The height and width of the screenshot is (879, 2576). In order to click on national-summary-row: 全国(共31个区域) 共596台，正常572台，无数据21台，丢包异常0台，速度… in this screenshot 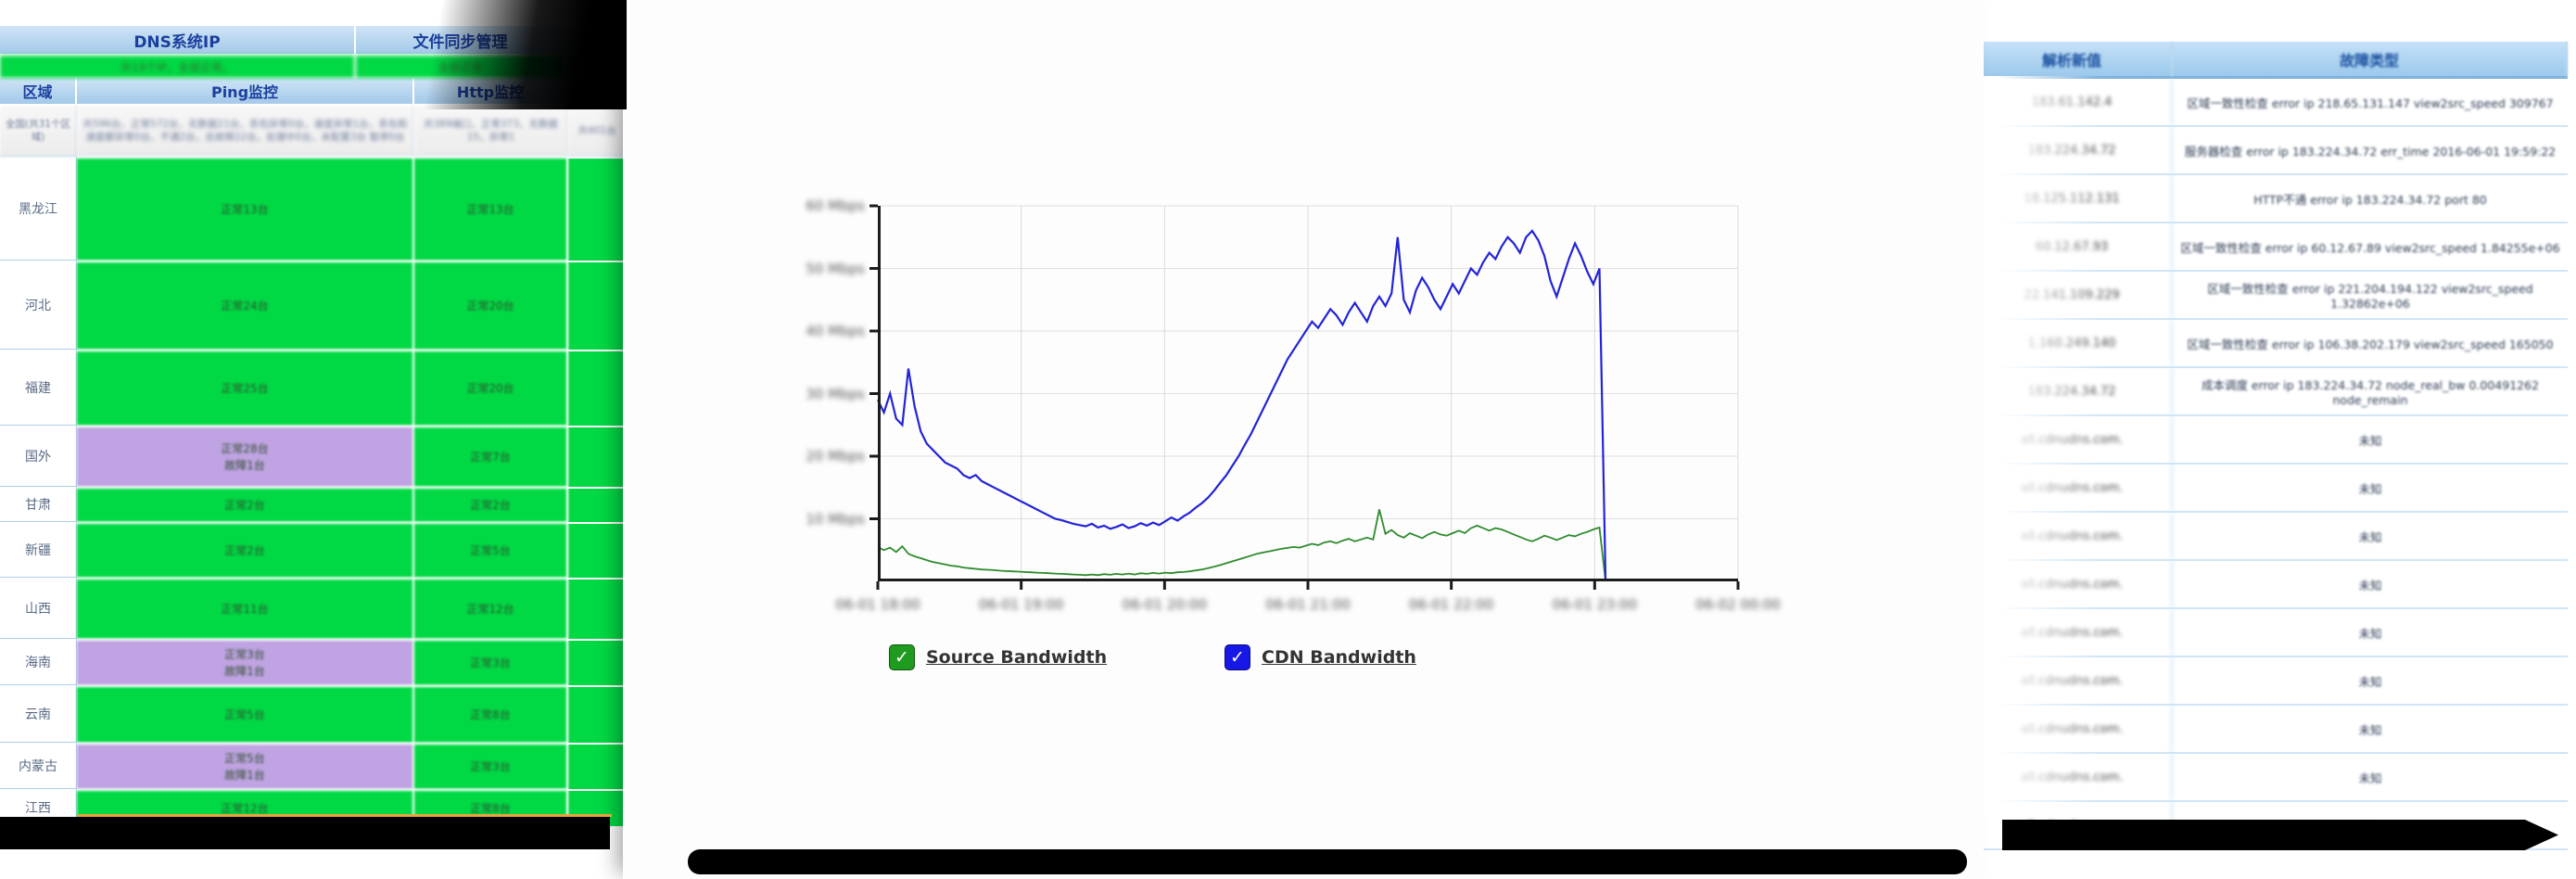, I will do `click(313, 131)`.